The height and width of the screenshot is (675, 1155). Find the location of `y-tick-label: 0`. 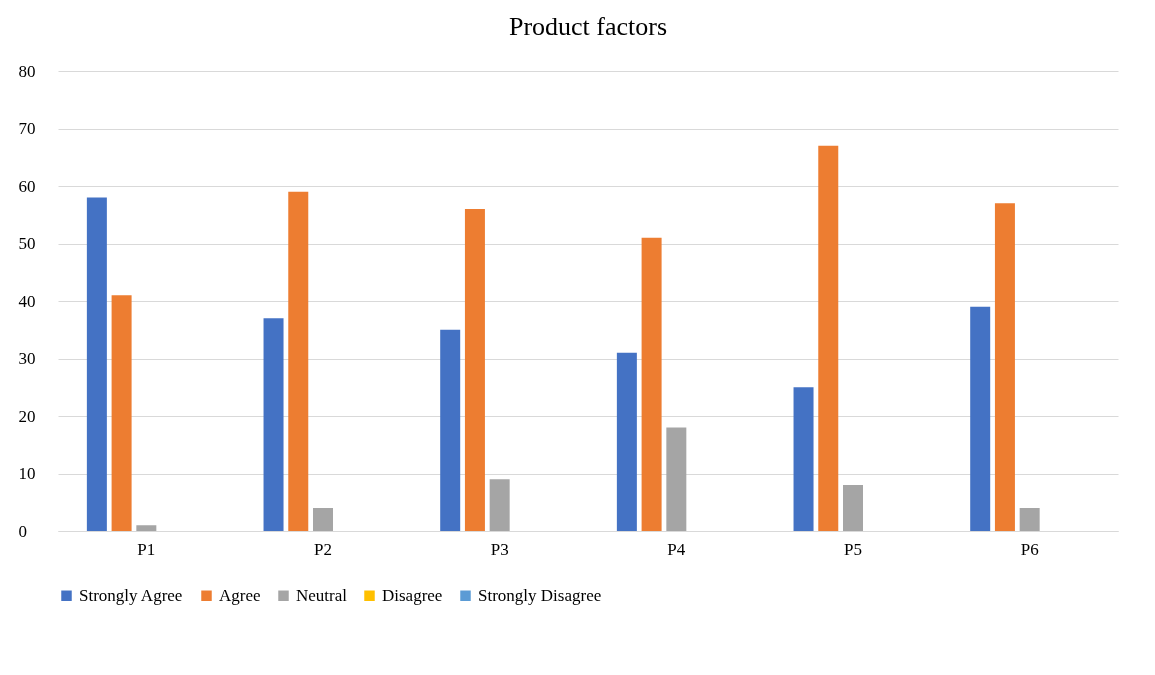

y-tick-label: 0 is located at coordinates (22, 531).